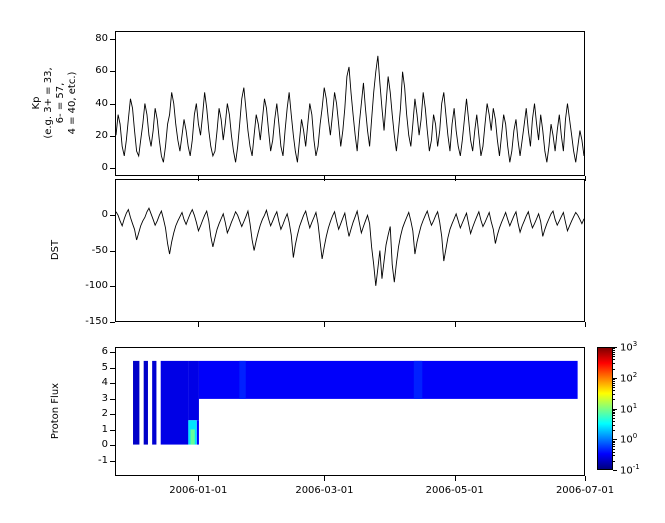 The height and width of the screenshot is (523, 665). What do you see at coordinates (48, 103) in the screenshot?
I see `kp-axis-label-line: (e.g. 3+ = 33,` at bounding box center [48, 103].